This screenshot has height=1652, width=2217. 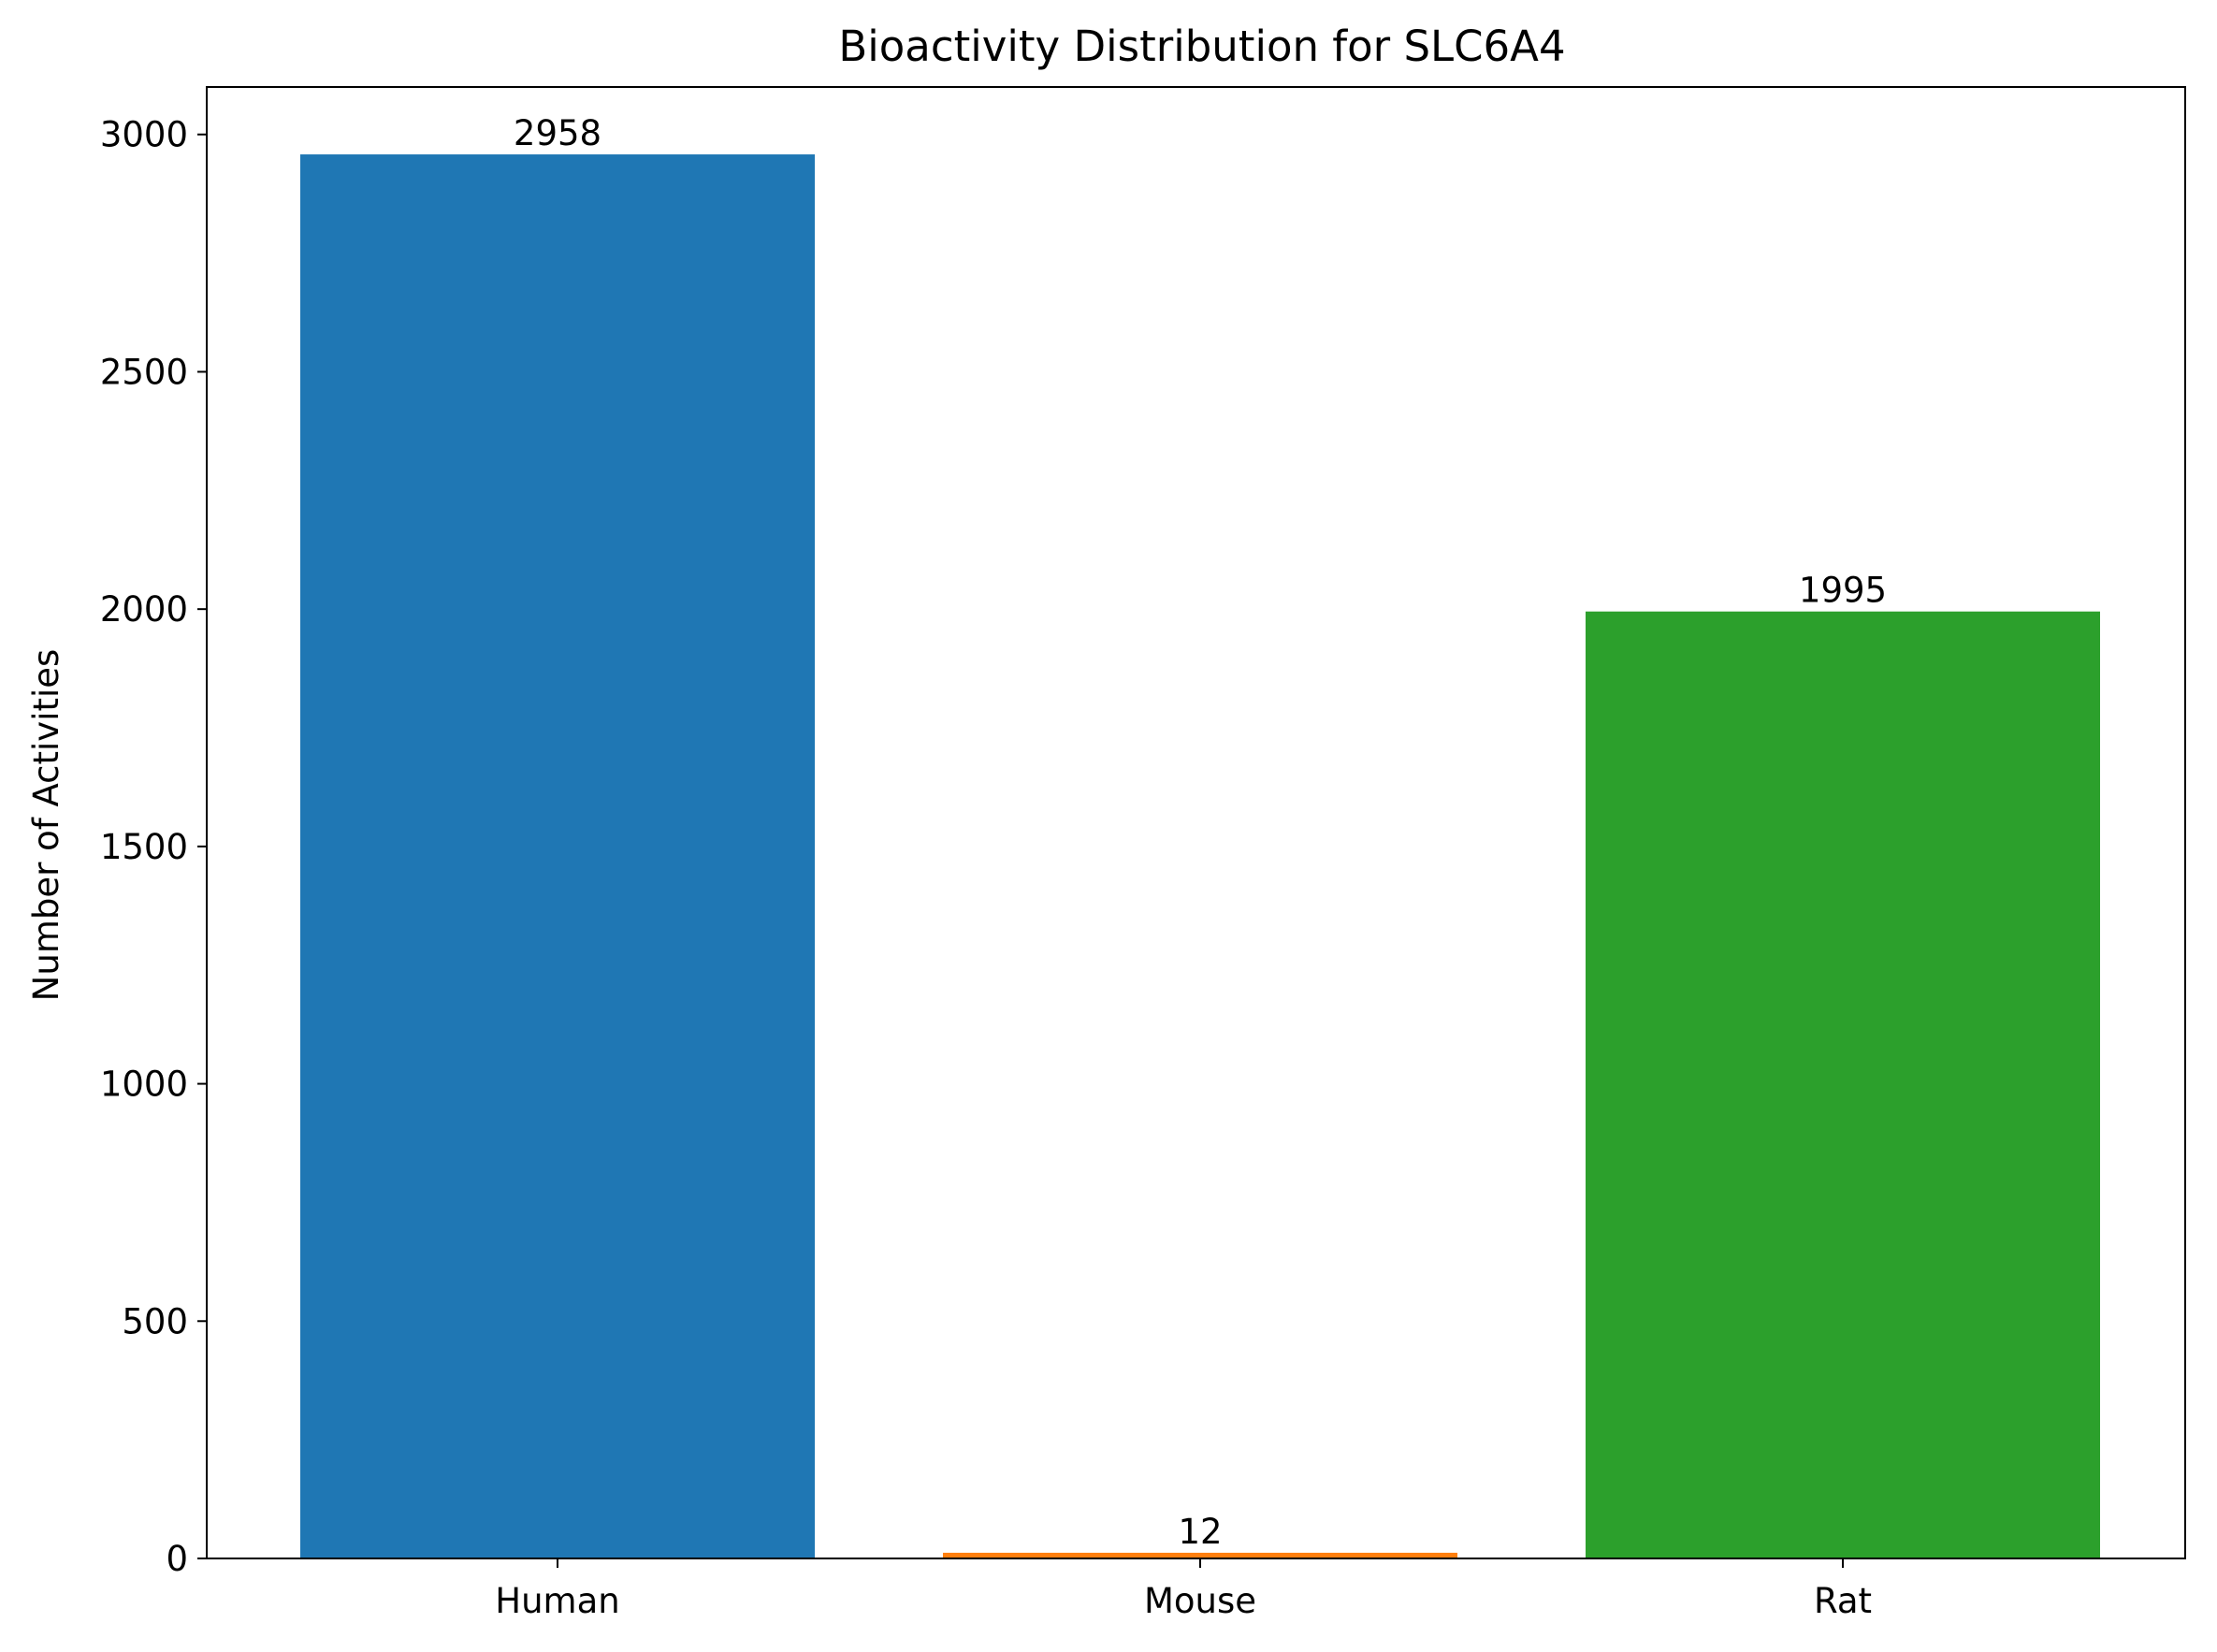 I want to click on chart-title: Bioactivity Distribution for SLC6A4, so click(x=1201, y=46).